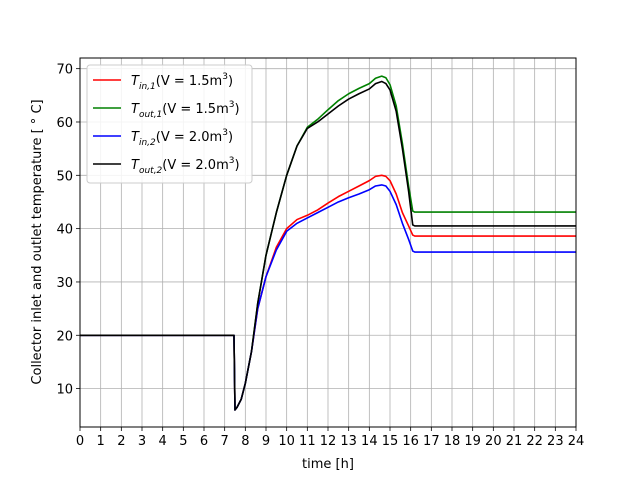 This screenshot has width=640, height=480. I want to click on x-tick-label: 14, so click(369, 441).